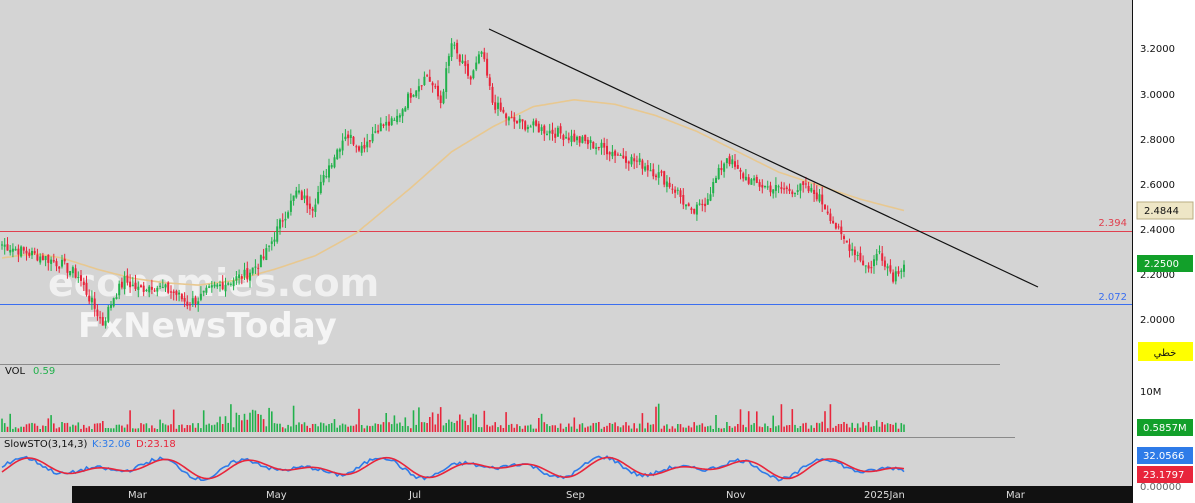 The image size is (1195, 503). What do you see at coordinates (1161, 264) in the screenshot?
I see `last-price-value: 2.2500` at bounding box center [1161, 264].